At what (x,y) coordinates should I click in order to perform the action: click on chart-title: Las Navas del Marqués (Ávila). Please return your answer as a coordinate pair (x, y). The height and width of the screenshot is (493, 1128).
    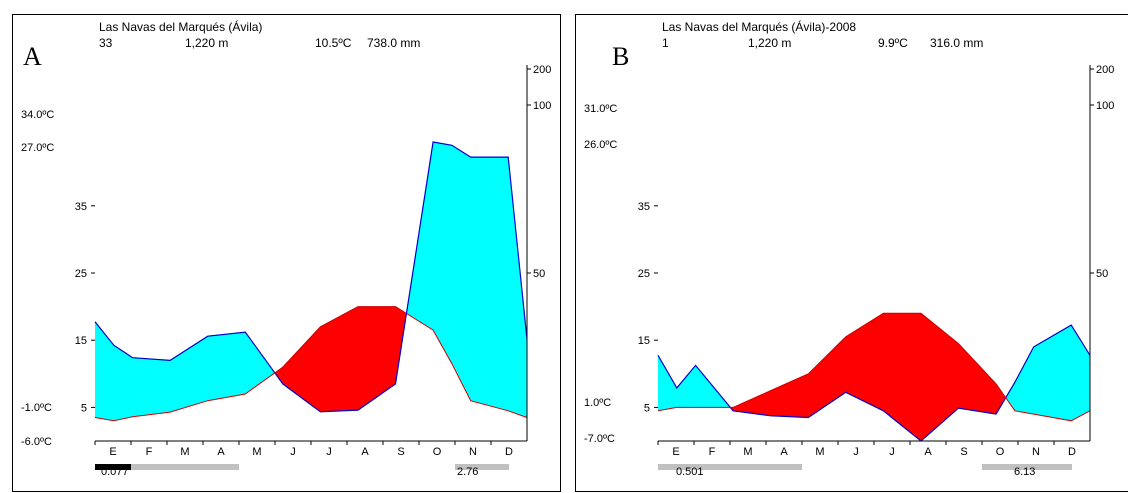
    Looking at the image, I should click on (180, 26).